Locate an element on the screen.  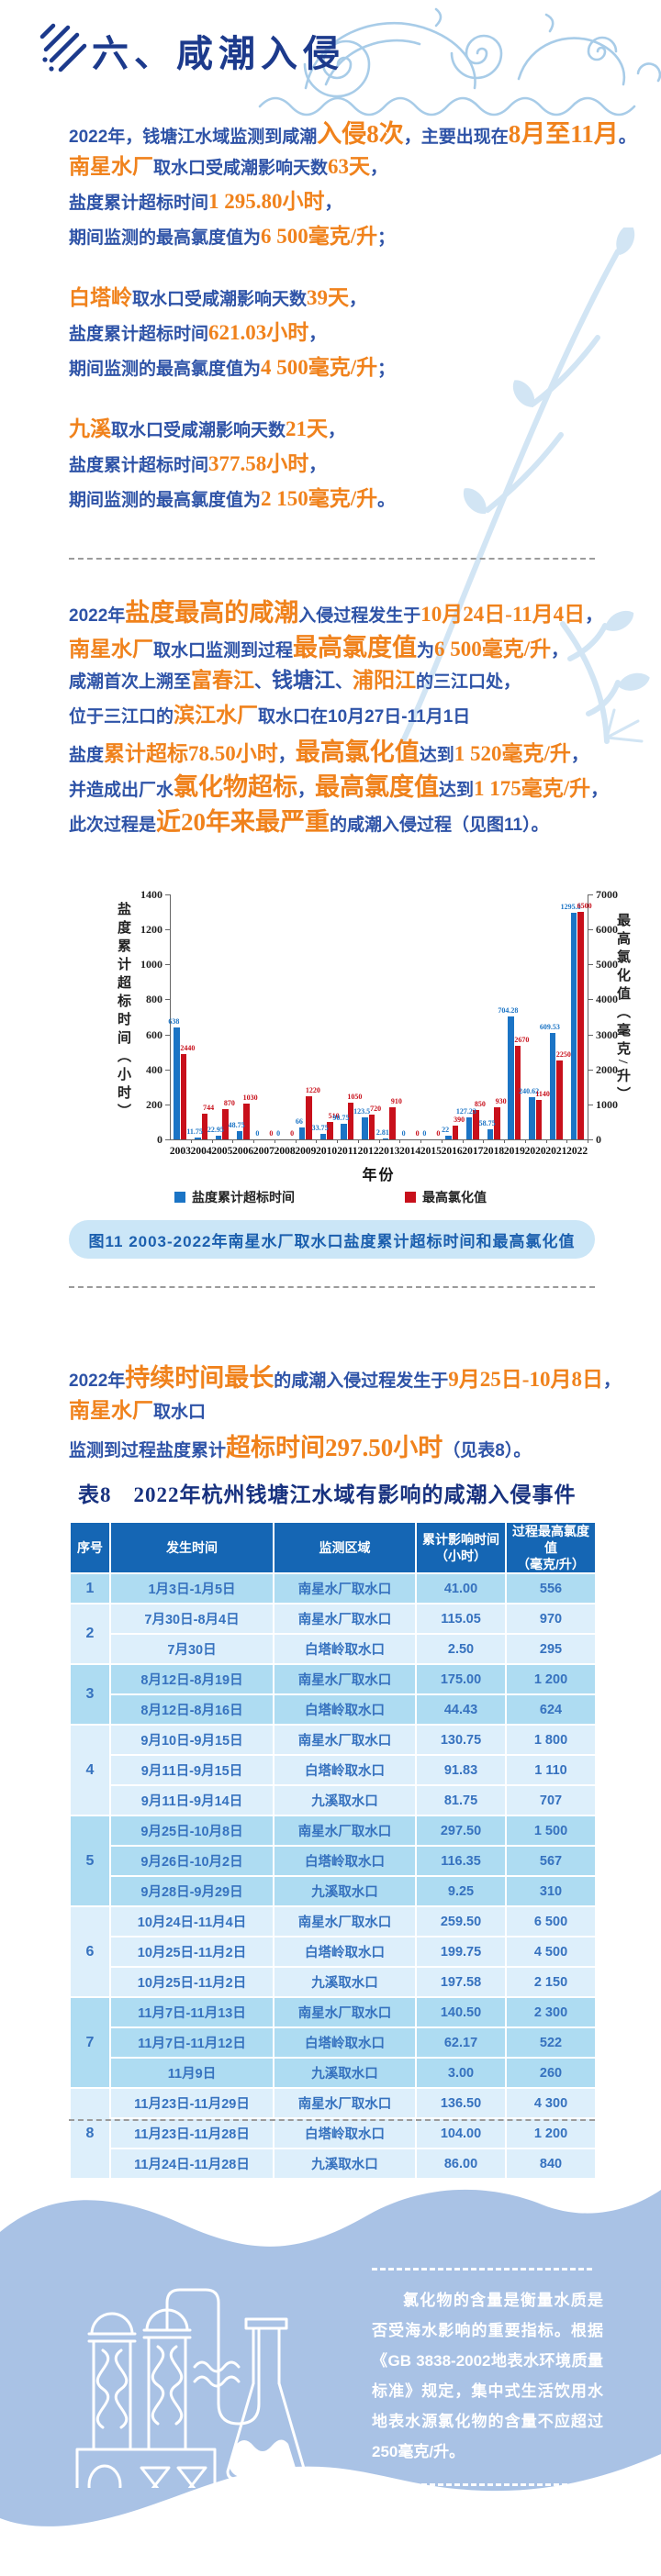
bar-value-label: 58.75 is located at coordinates (487, 1122).